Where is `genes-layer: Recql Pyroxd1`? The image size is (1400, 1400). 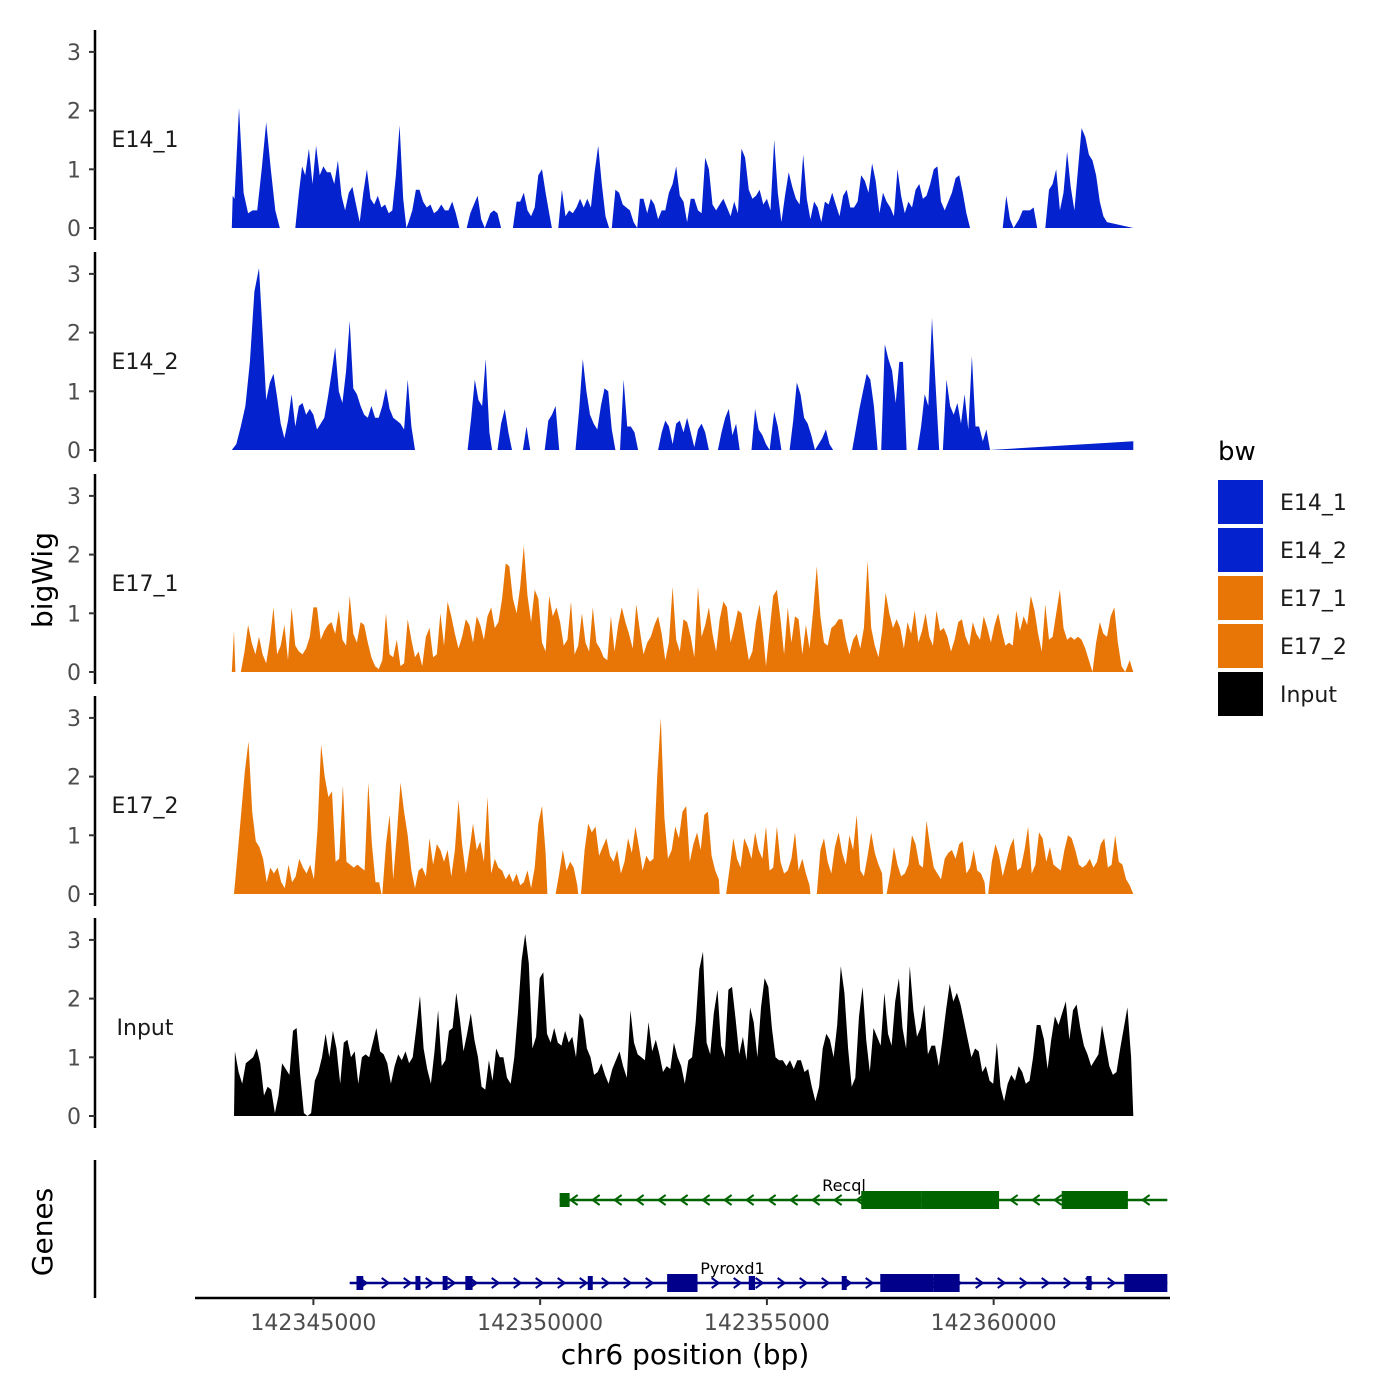 genes-layer: Recql Pyroxd1 is located at coordinates (630, 1229).